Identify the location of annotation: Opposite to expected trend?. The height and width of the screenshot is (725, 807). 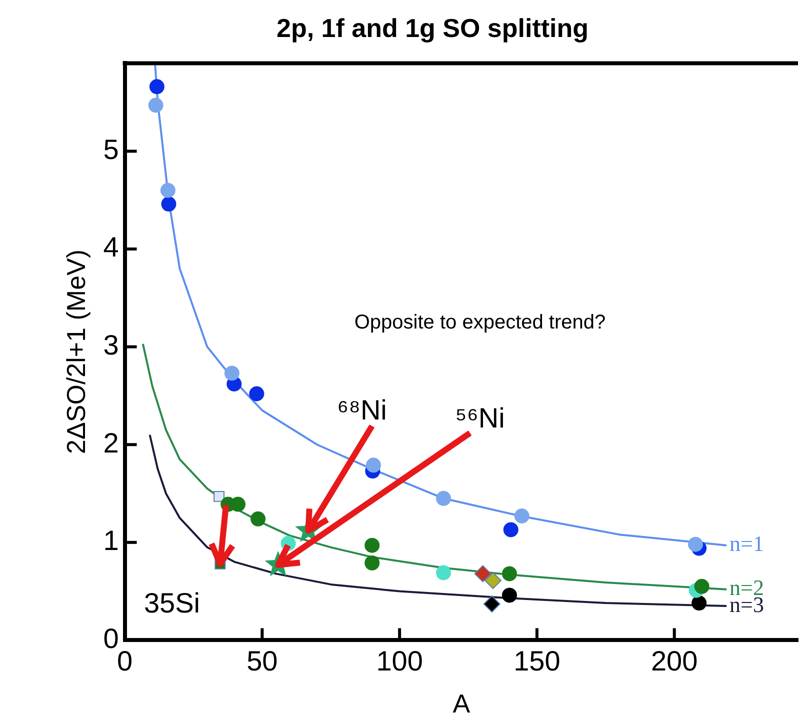
(480, 323).